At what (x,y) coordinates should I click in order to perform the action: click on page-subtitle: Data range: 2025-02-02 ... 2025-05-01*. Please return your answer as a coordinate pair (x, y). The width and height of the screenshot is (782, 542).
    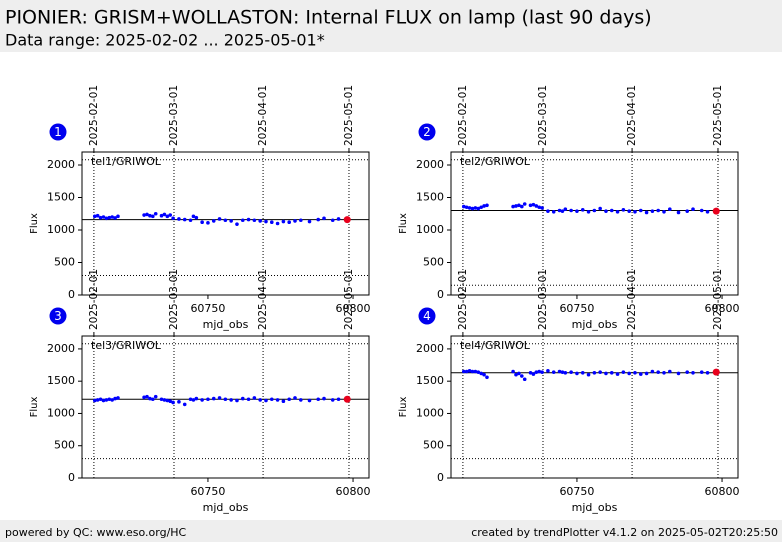
    Looking at the image, I should click on (165, 40).